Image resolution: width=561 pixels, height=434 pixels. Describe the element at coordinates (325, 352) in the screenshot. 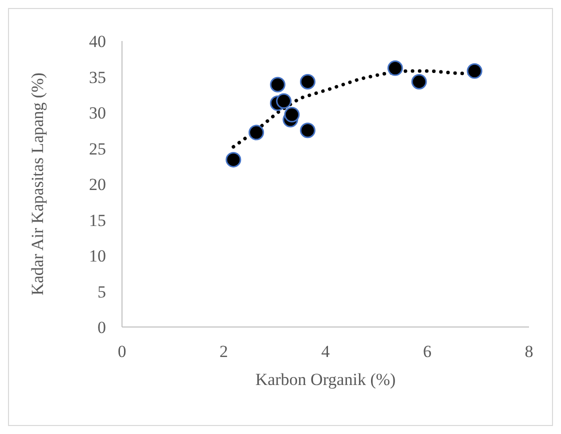

I see `x-tick-label: 4` at that location.